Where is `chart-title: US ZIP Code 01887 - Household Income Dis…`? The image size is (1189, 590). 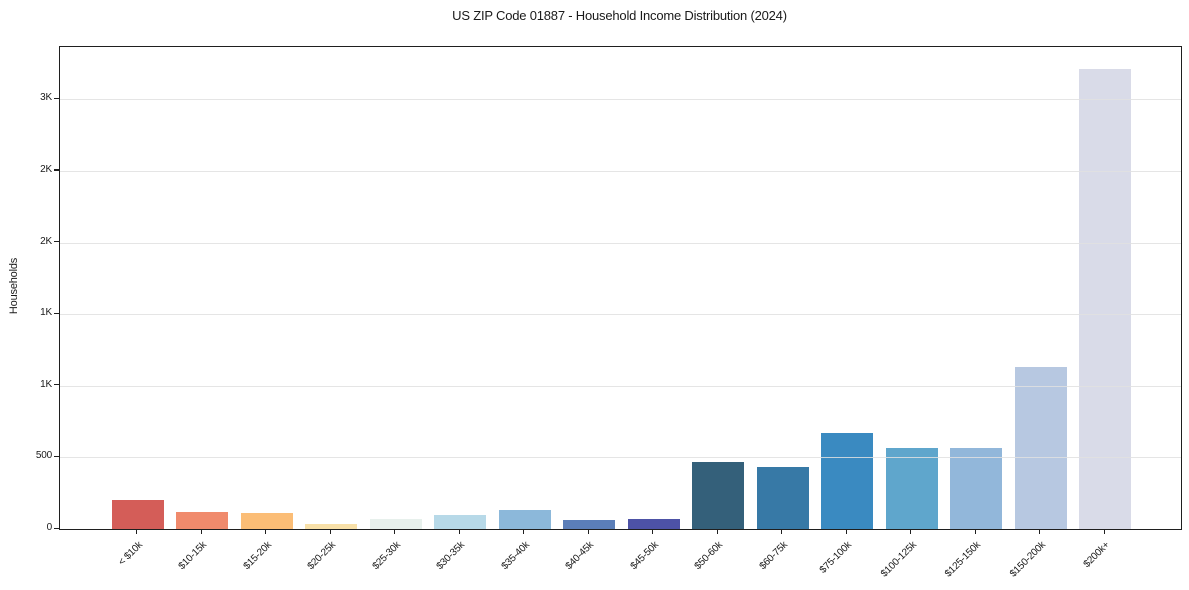 chart-title: US ZIP Code 01887 - Household Income Dis… is located at coordinates (619, 15).